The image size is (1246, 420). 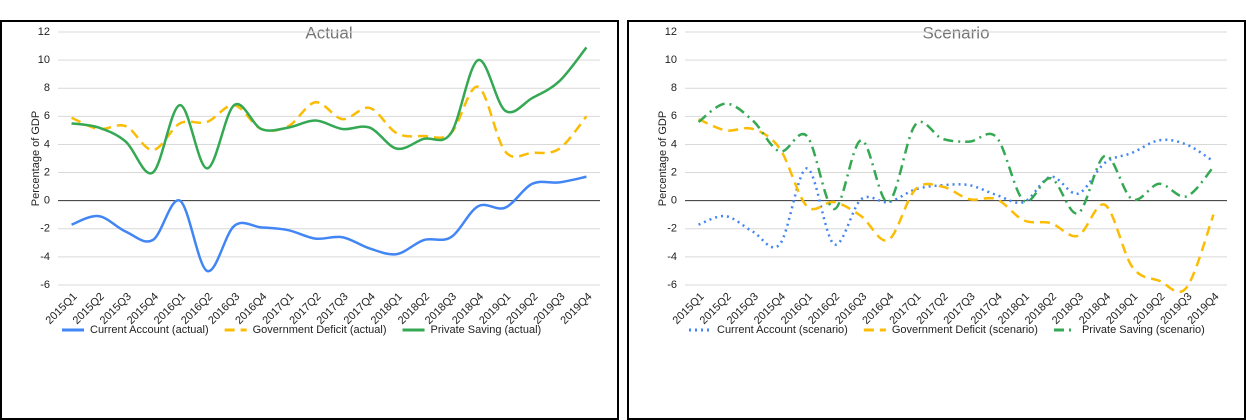 I want to click on legend-label: Current Account (scenario), so click(x=782, y=330).